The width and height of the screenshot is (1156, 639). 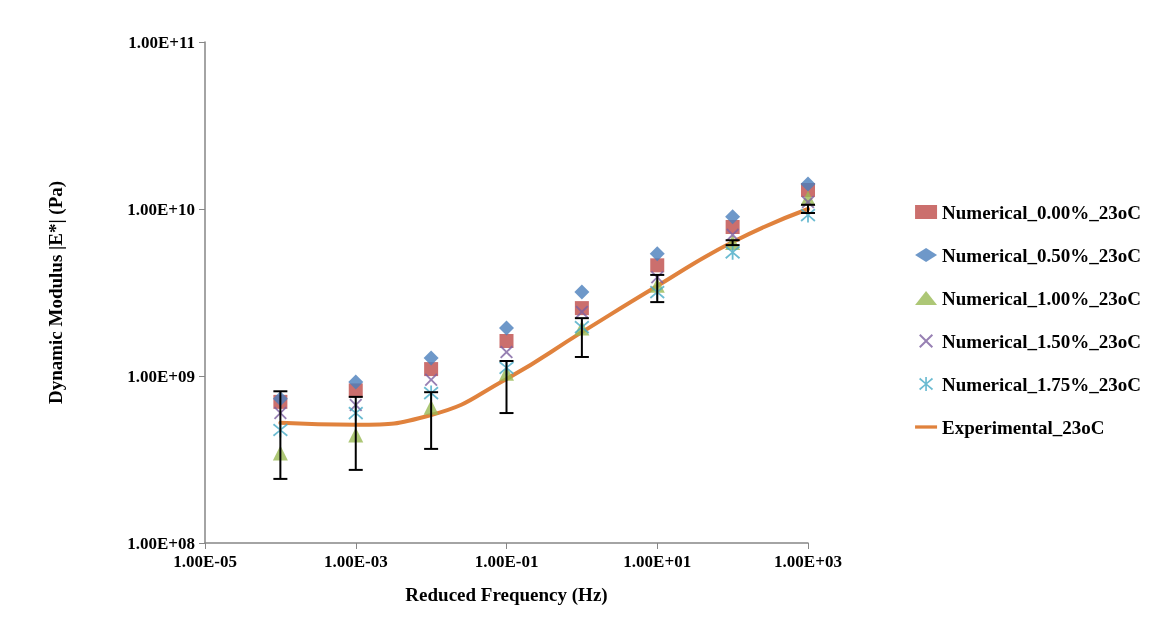 What do you see at coordinates (1042, 255) in the screenshot?
I see `legend-label: Numerical_0.50%_23oC` at bounding box center [1042, 255].